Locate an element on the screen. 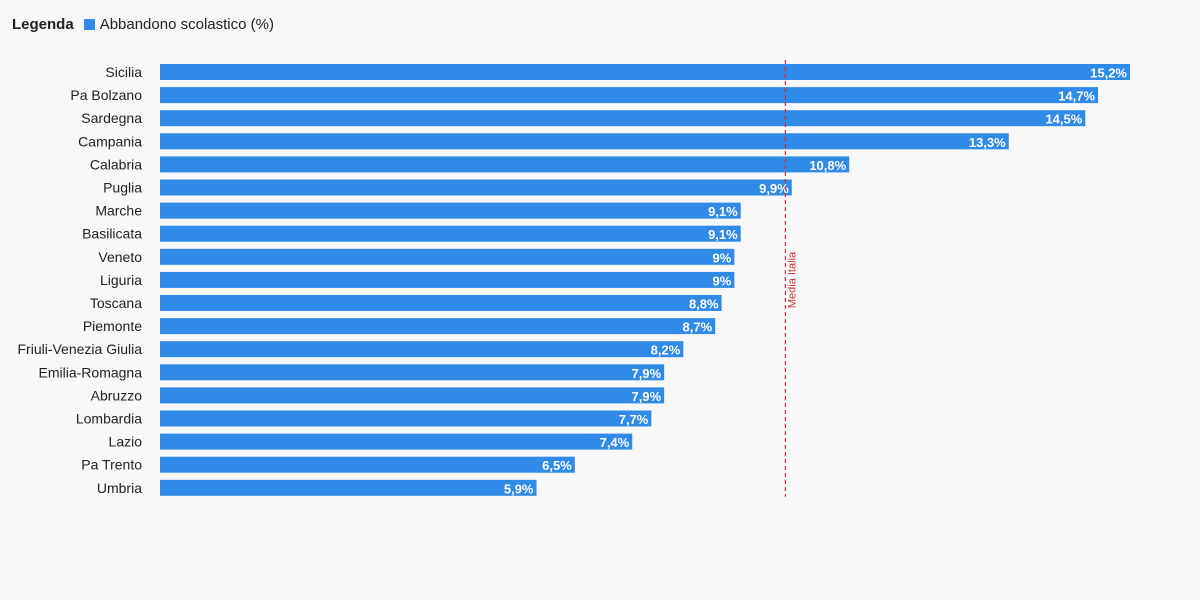 The height and width of the screenshot is (600, 1200). category-label-pa-trento: Pa Trento is located at coordinates (111, 465).